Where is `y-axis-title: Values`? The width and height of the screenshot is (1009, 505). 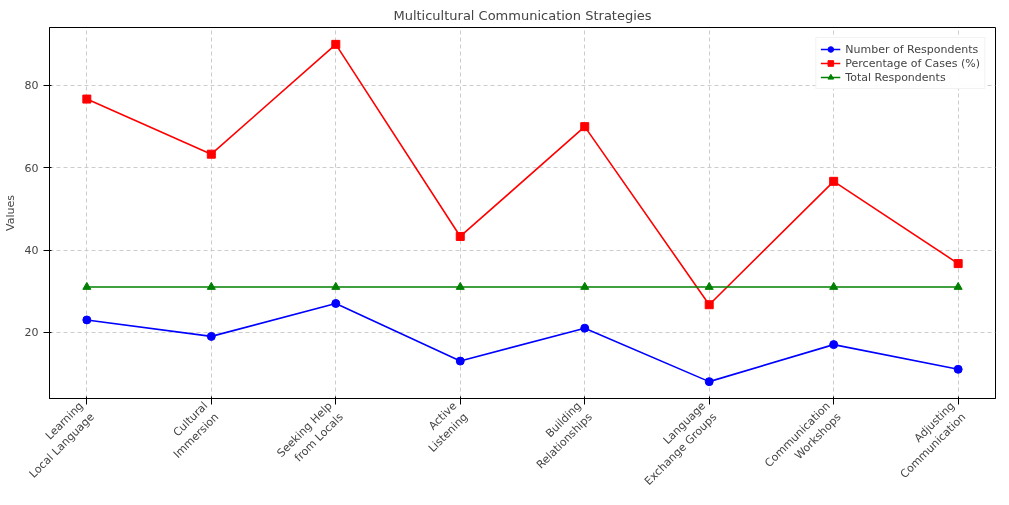
y-axis-title: Values is located at coordinates (10, 212).